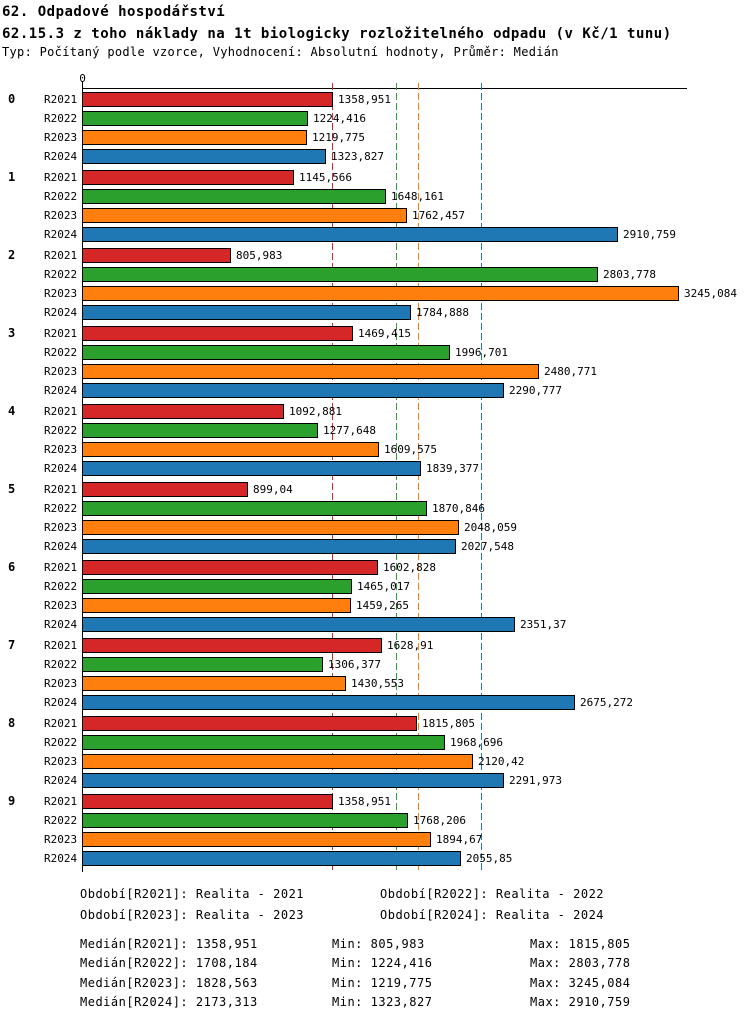  What do you see at coordinates (269, 546) in the screenshot?
I see `bar-5-R2024` at bounding box center [269, 546].